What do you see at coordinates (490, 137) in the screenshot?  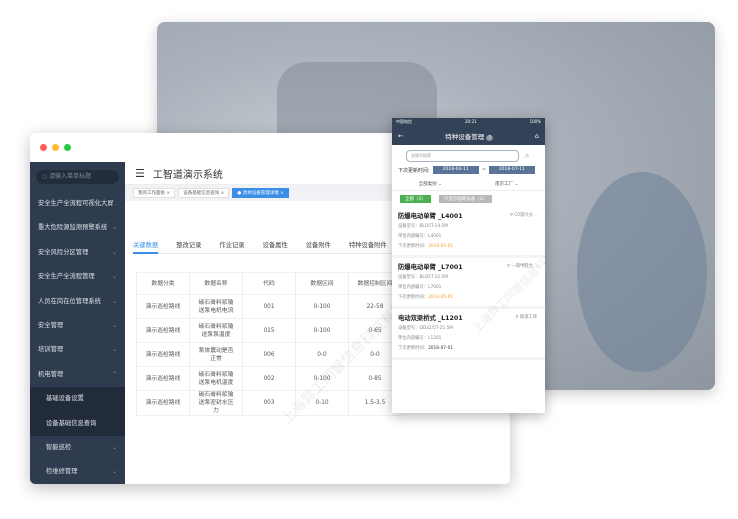 I see `help-icon: ?` at bounding box center [490, 137].